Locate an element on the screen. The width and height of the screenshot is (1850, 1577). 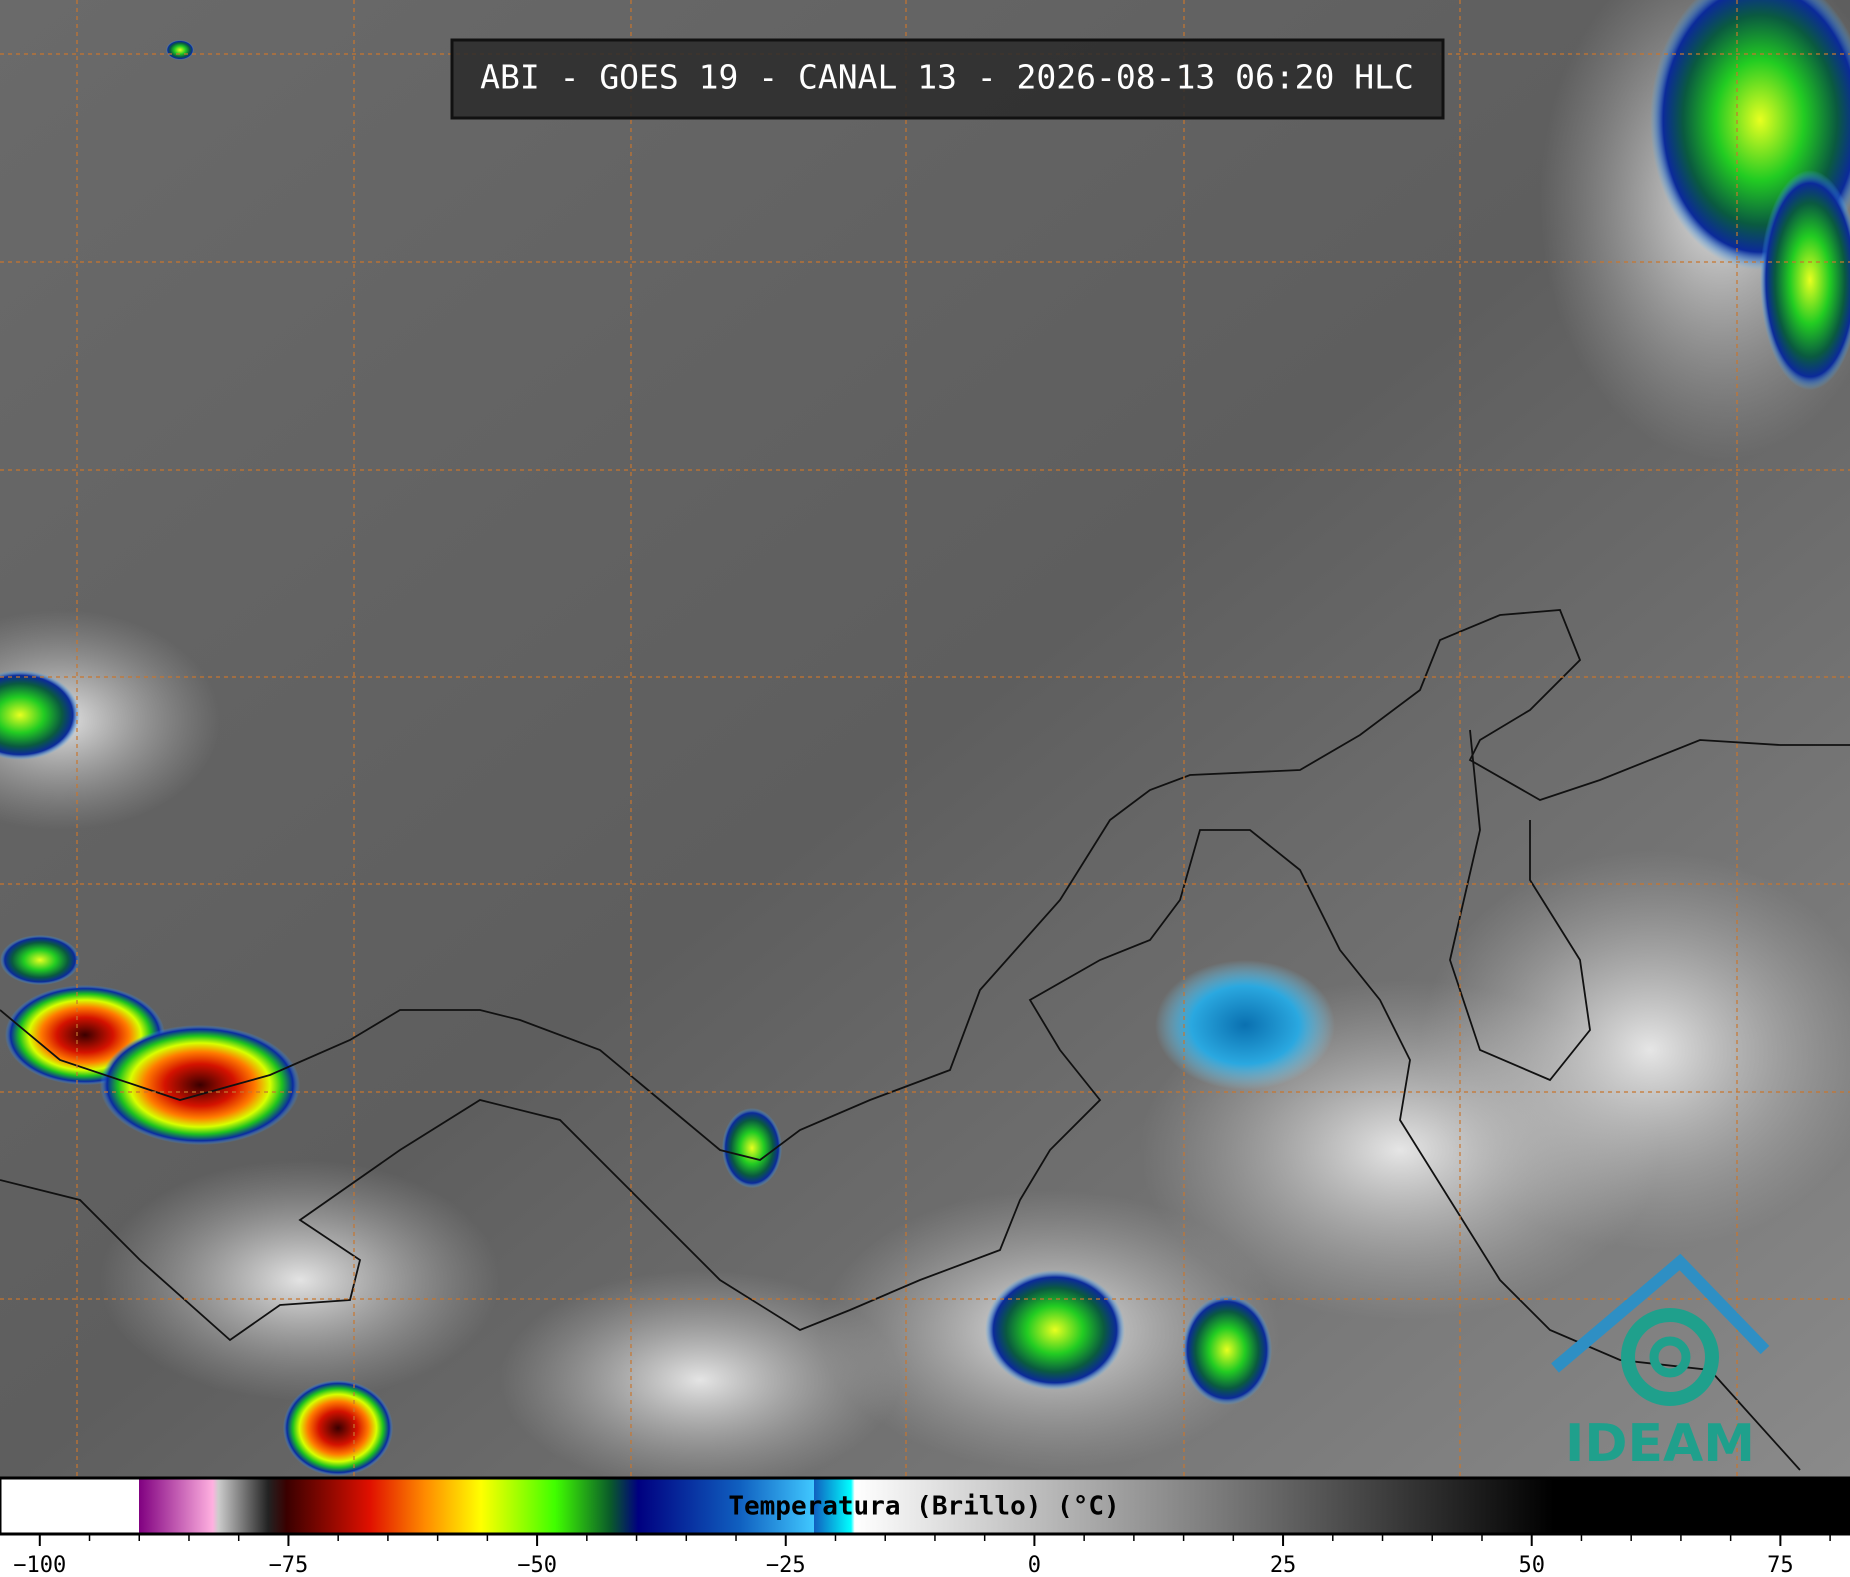
logo-text: IDEAM is located at coordinates (1660, 1444).